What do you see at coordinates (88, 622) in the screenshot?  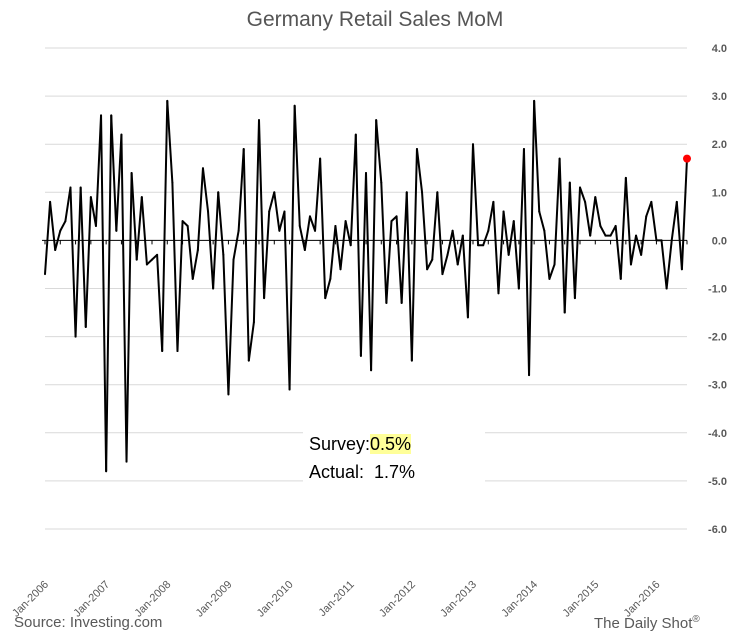 I see `source-note: Source: Investing.com` at bounding box center [88, 622].